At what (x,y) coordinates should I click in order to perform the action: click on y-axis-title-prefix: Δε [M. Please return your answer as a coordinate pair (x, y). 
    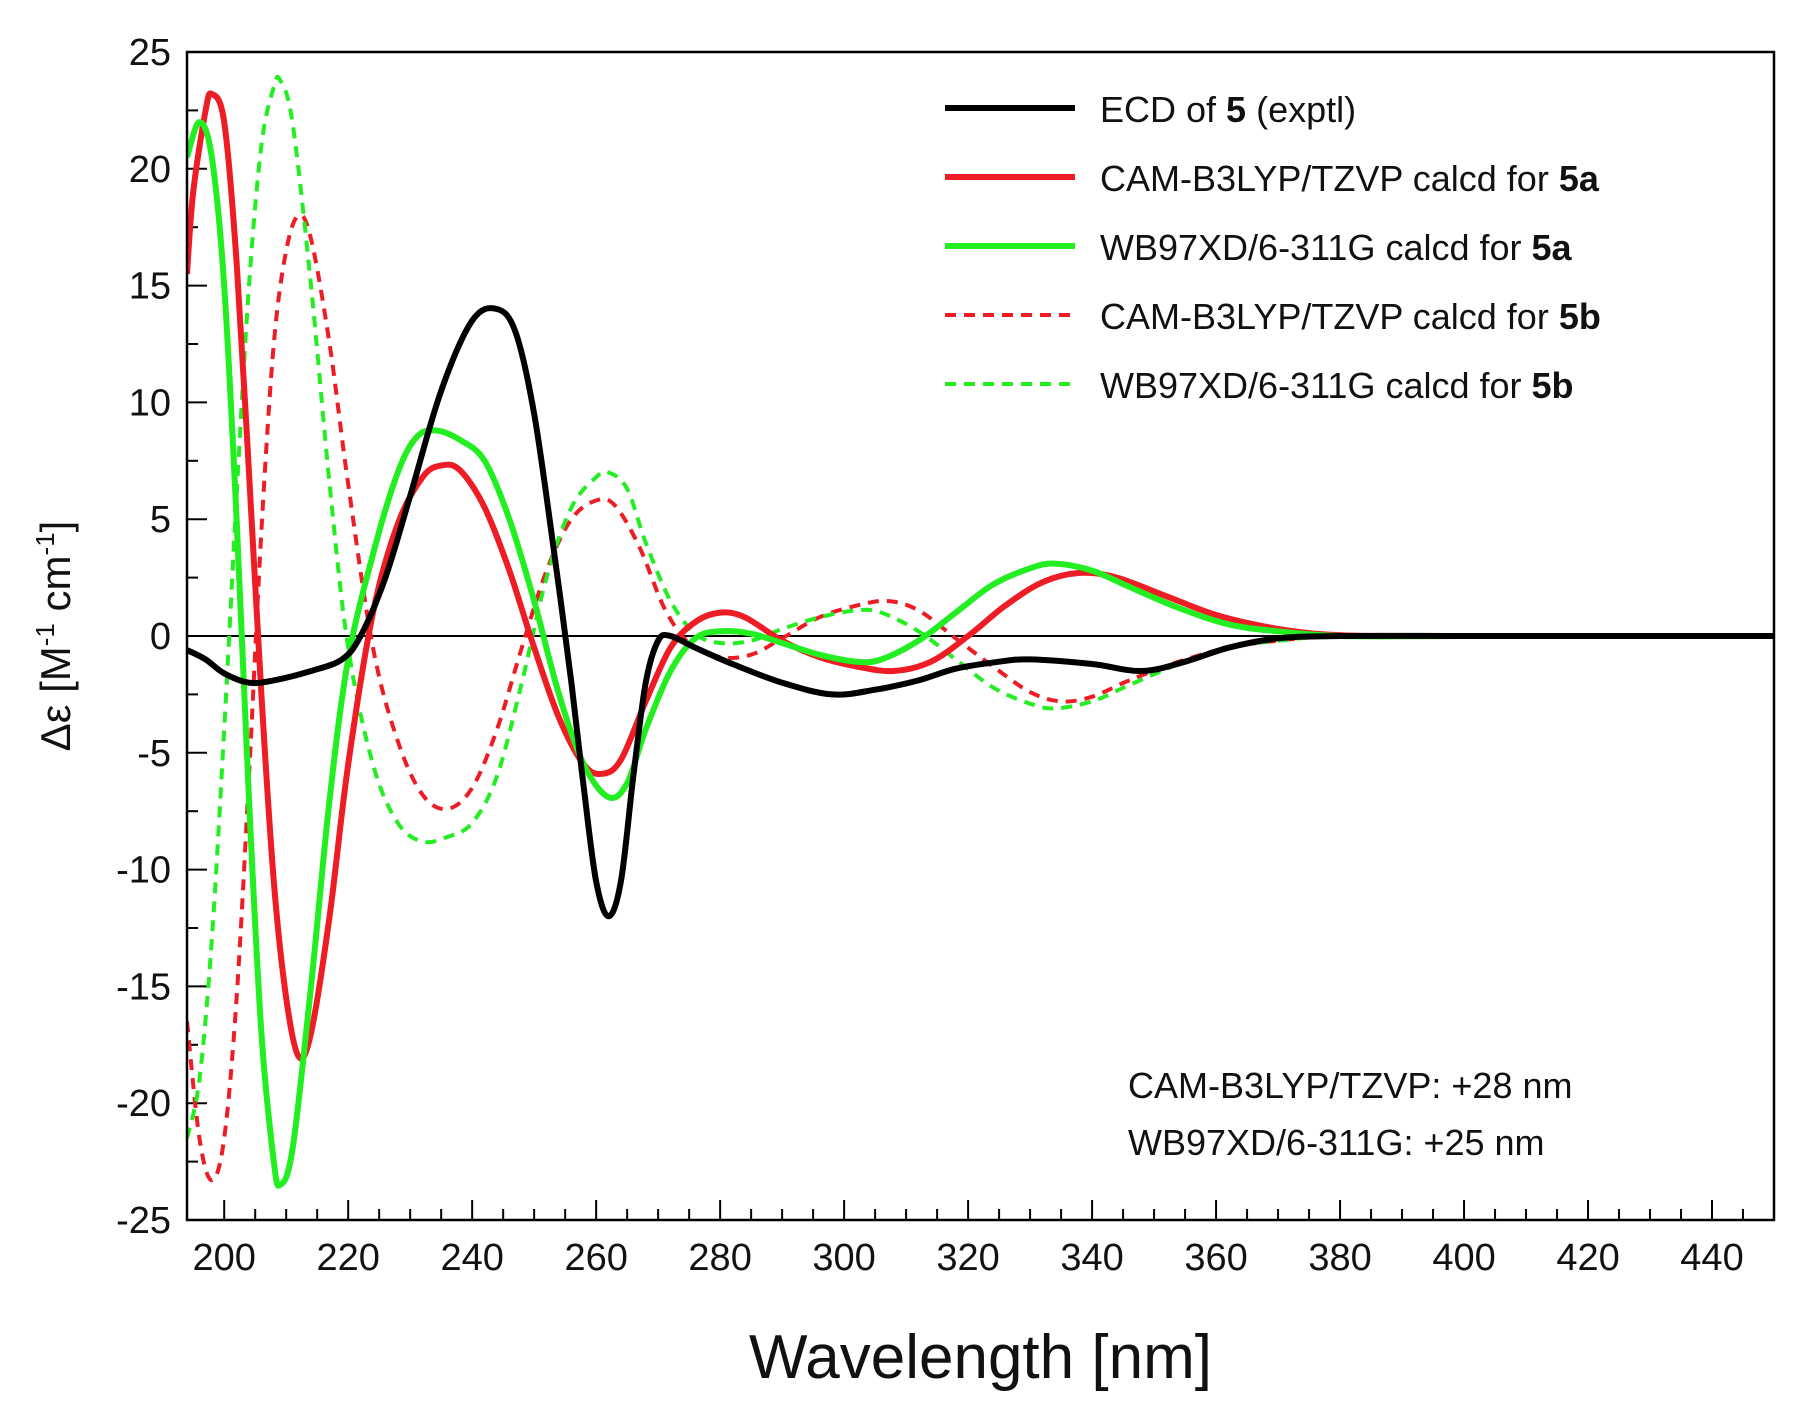
    Looking at the image, I should click on (55, 698).